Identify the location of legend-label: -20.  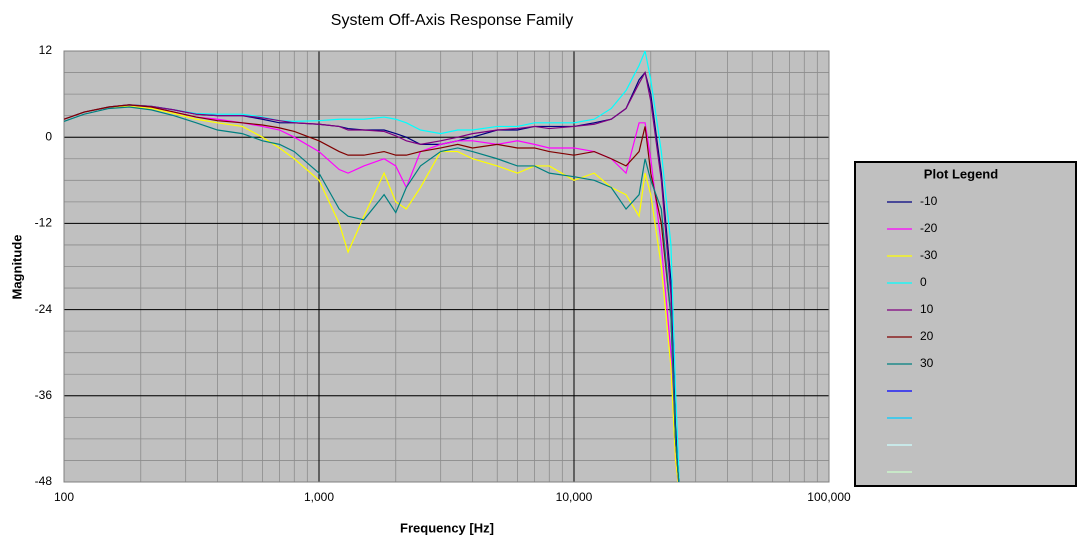
(929, 228).